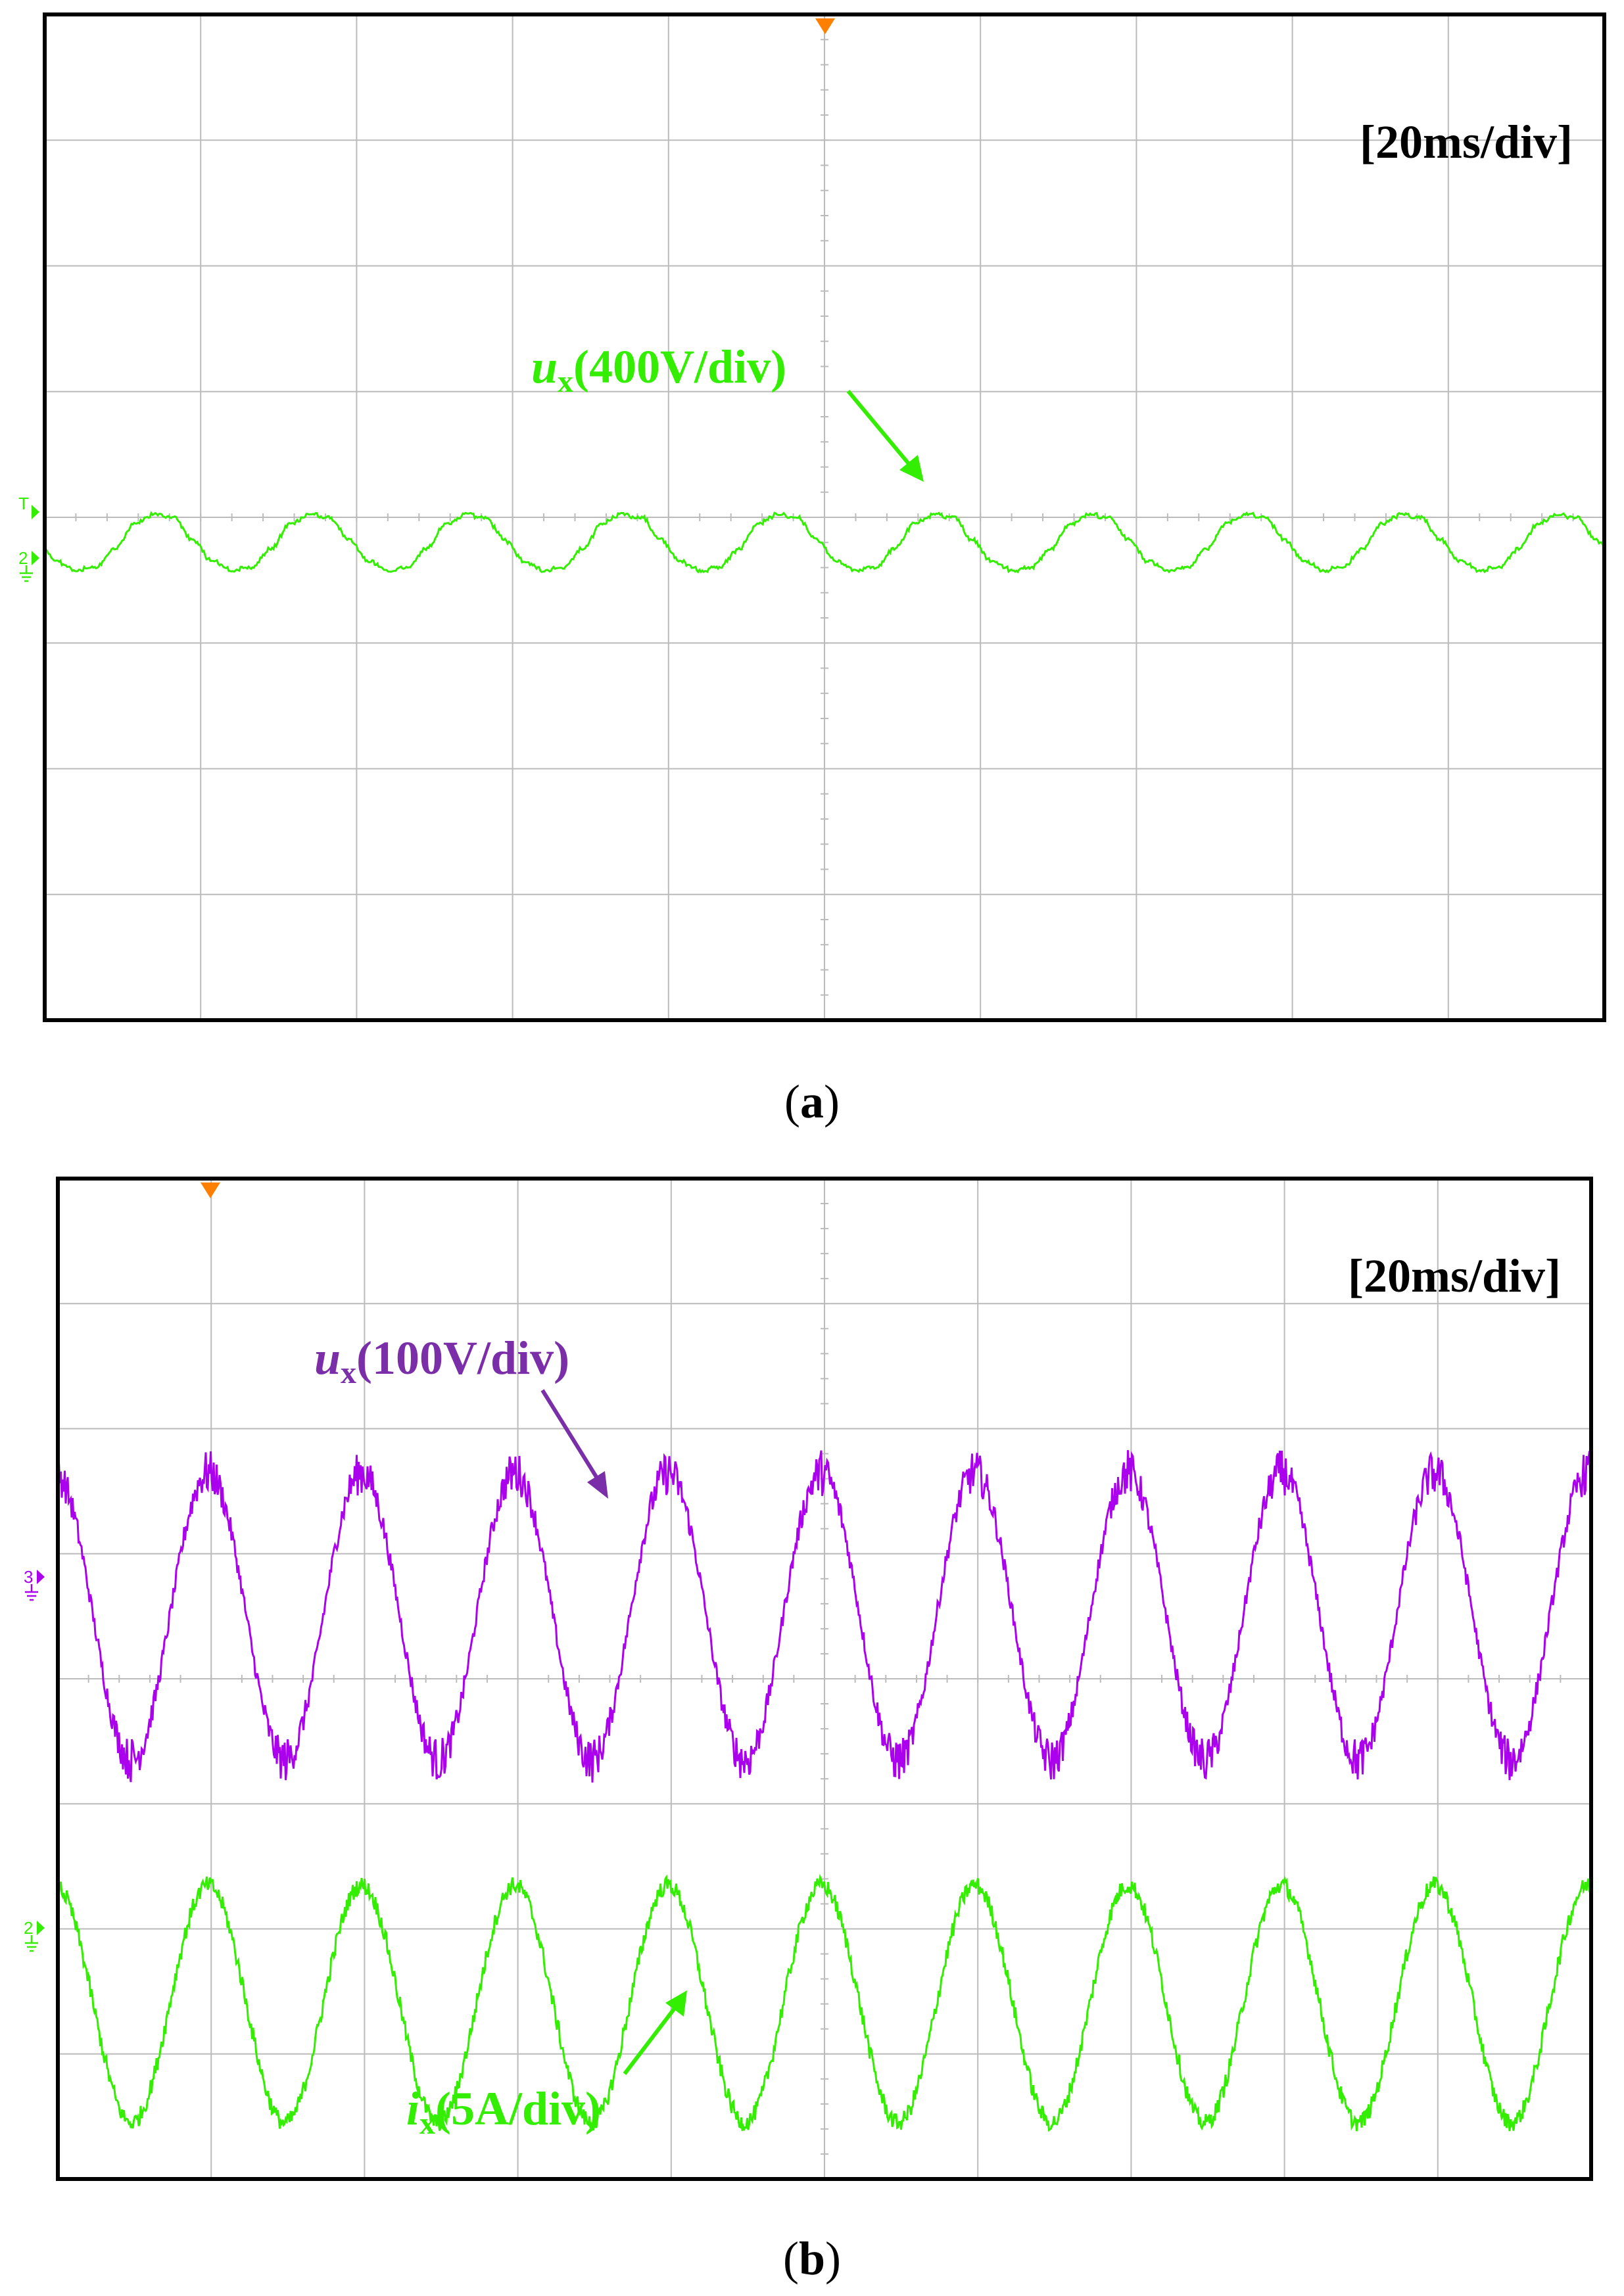  Describe the element at coordinates (413, 2108) in the screenshot. I see `series-b-i-name: i` at that location.